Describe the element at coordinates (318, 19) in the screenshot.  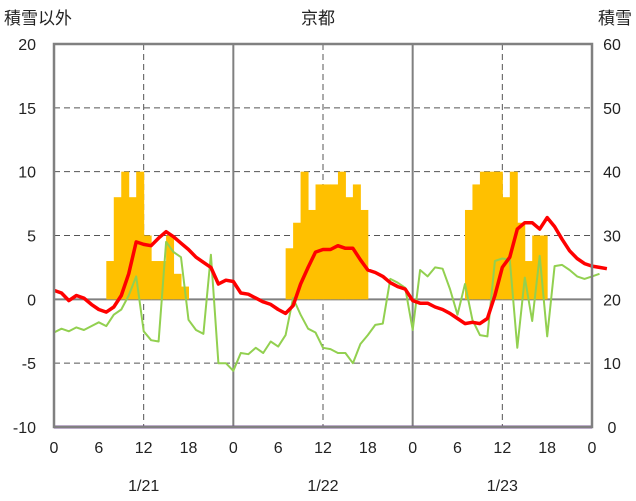
I see `chart-title: 京都` at that location.